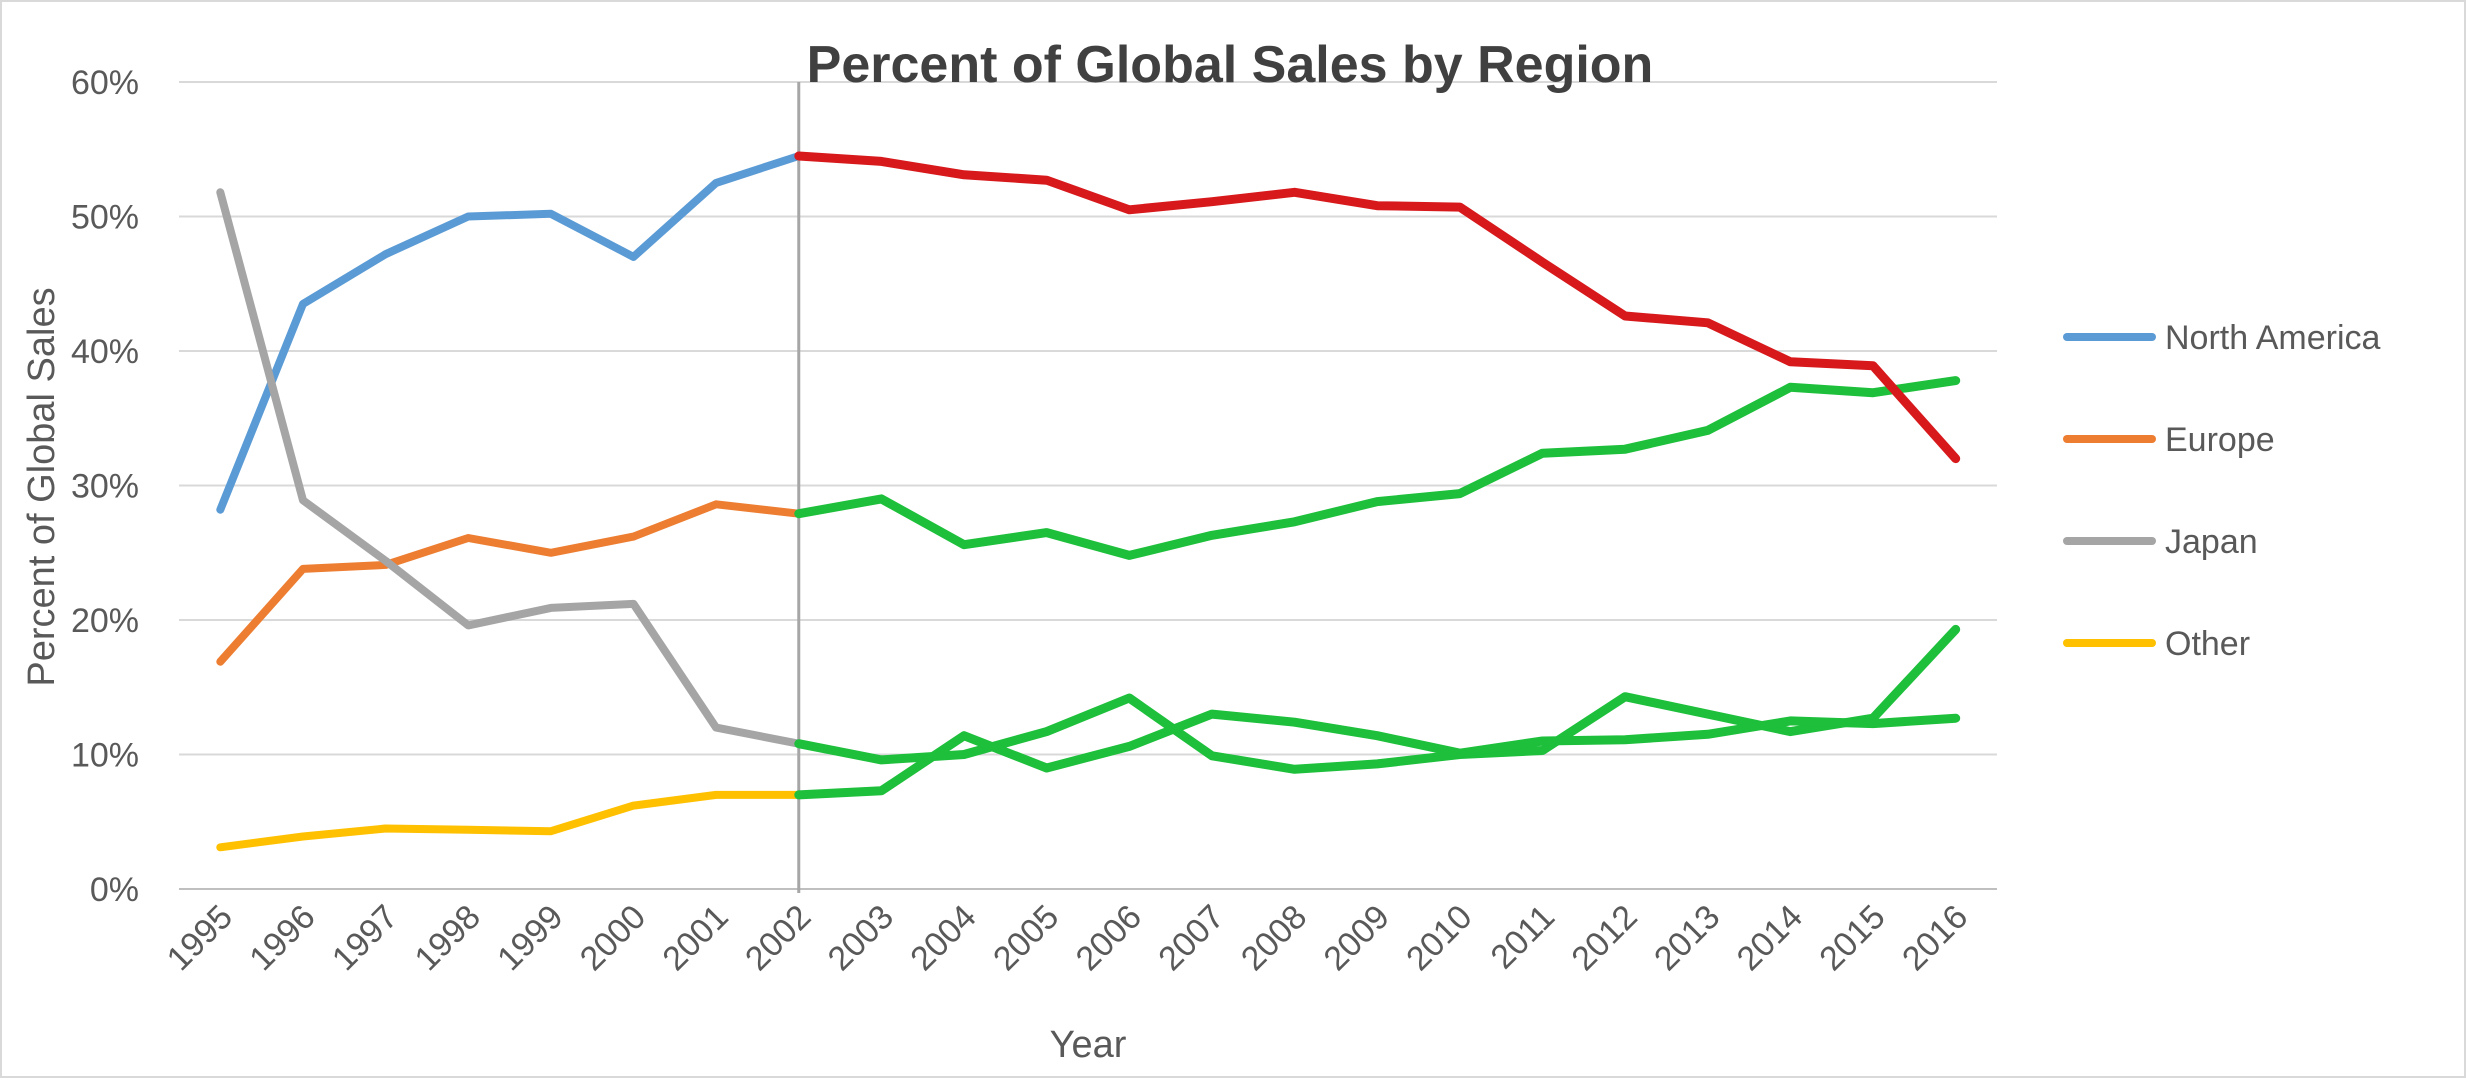  I want to click on x-tick-label: 2003, so click(861, 938).